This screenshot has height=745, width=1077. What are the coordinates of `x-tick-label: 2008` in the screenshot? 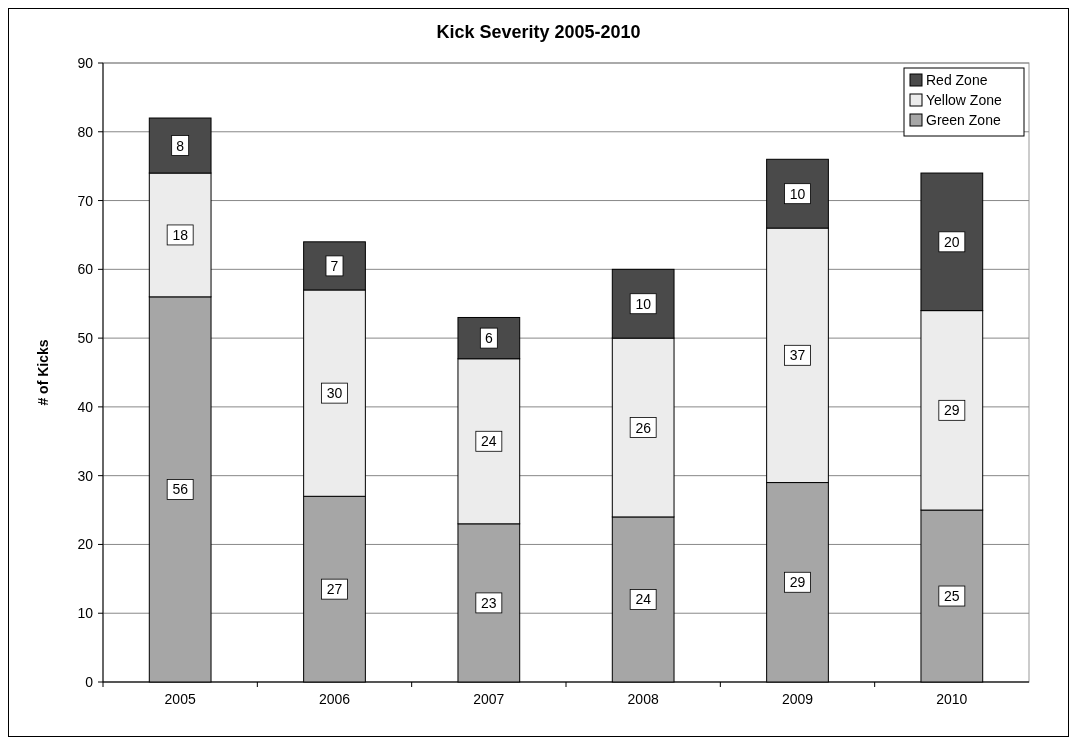 It's located at (643, 699).